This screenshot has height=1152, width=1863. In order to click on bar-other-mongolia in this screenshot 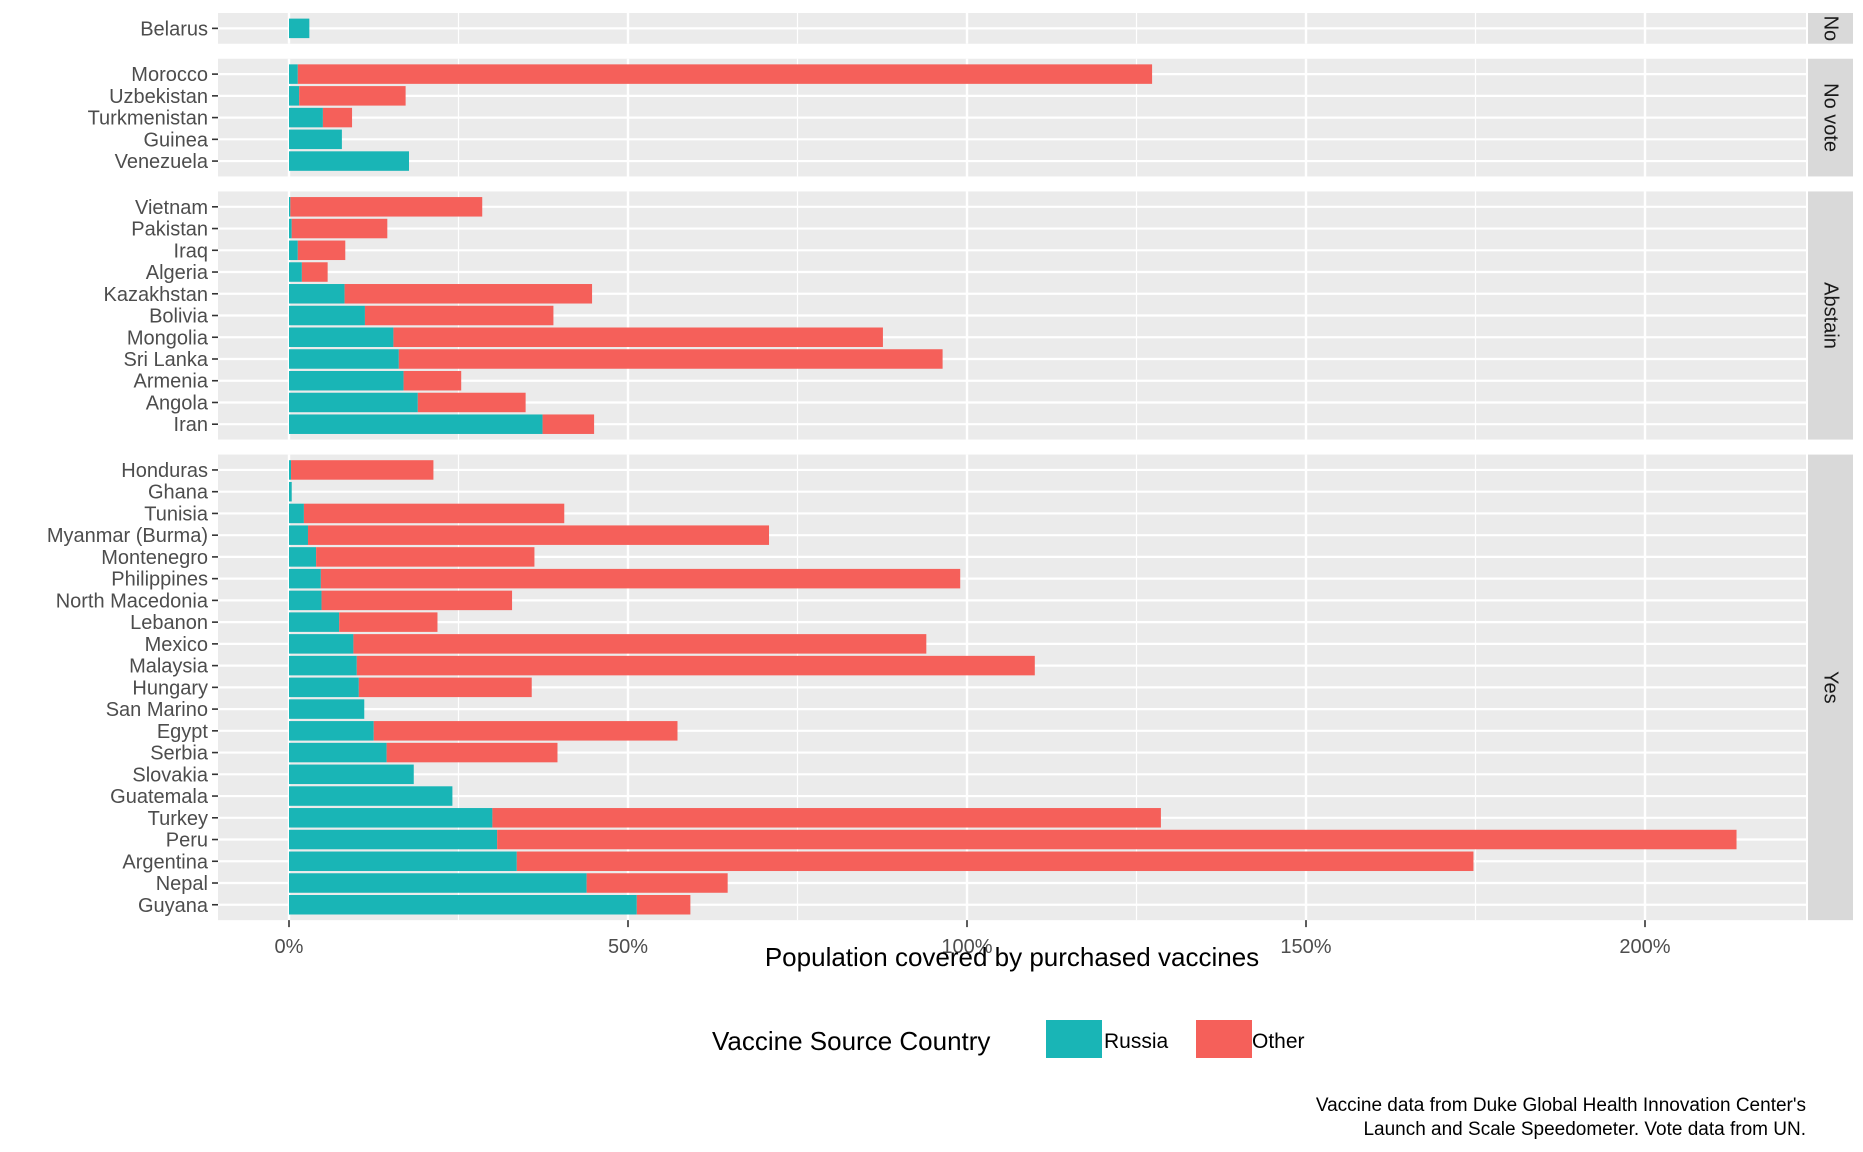, I will do `click(638, 337)`.